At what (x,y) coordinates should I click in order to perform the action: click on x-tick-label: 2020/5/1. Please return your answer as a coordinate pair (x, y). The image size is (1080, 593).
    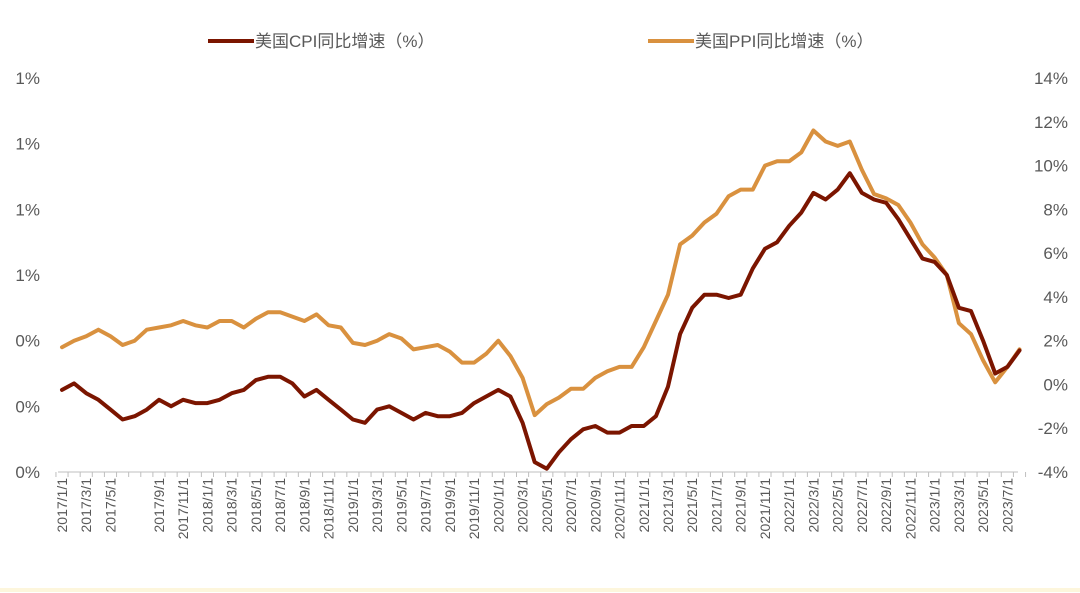
    Looking at the image, I should click on (547, 505).